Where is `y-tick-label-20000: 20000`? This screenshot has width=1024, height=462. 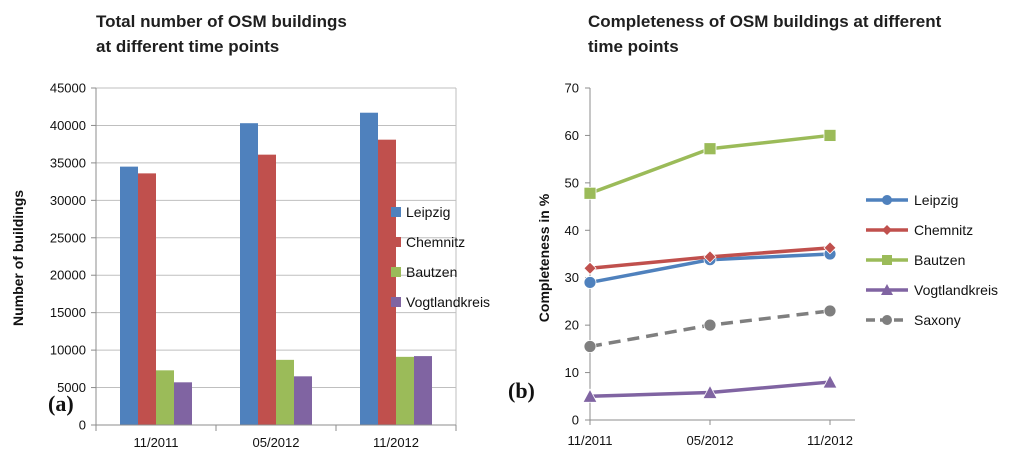 y-tick-label-20000: 20000 is located at coordinates (68, 275).